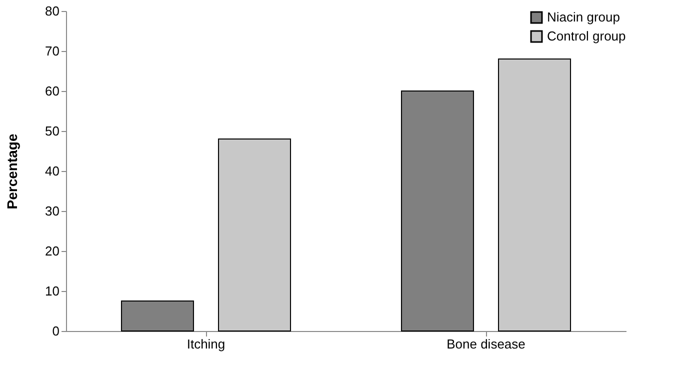  What do you see at coordinates (52, 11) in the screenshot?
I see `y-tick-label: 80` at bounding box center [52, 11].